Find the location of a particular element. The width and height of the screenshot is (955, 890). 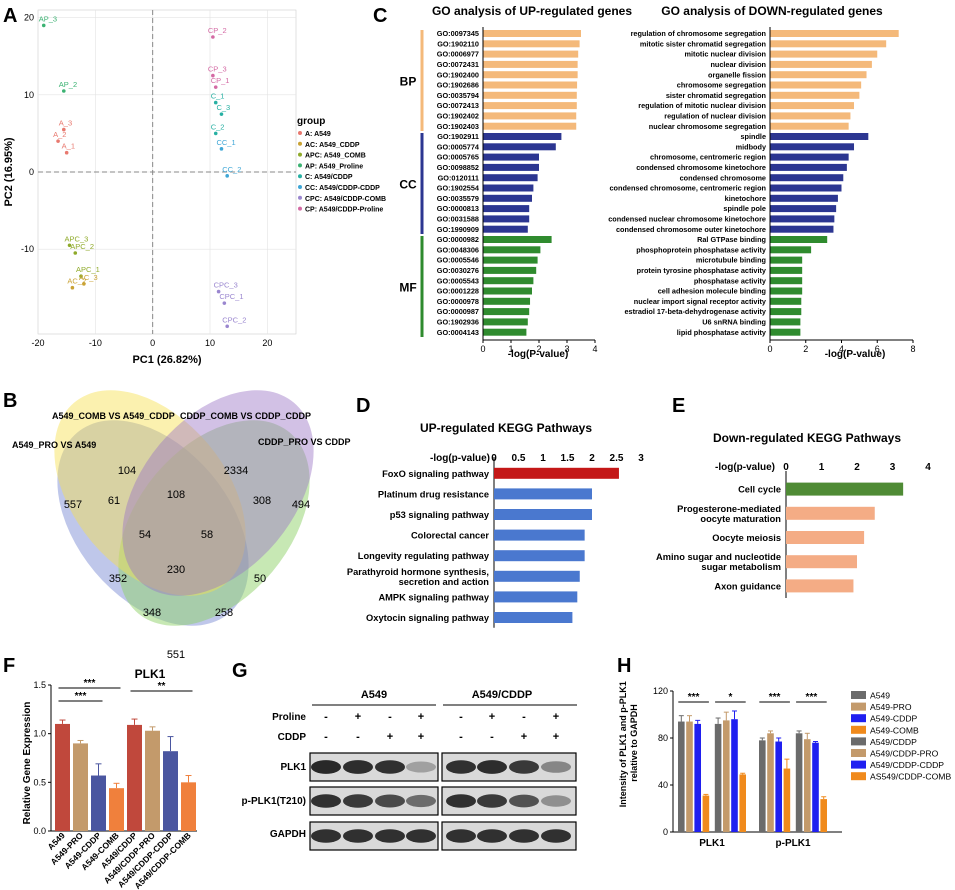

venn-value: 557 is located at coordinates (73, 505).